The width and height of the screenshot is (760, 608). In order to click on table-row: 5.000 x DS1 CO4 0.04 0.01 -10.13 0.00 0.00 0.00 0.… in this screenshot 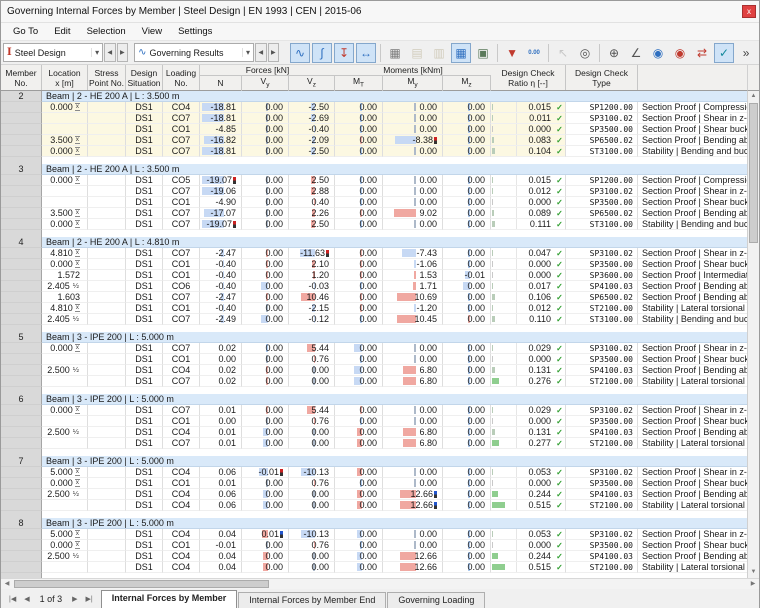, I will do `click(375, 534)`.